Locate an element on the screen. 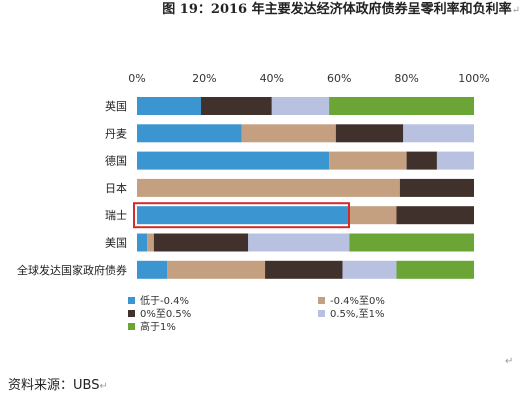 Image resolution: width=524 pixels, height=406 pixels. legend-label: 0%至0.5% is located at coordinates (165, 314).